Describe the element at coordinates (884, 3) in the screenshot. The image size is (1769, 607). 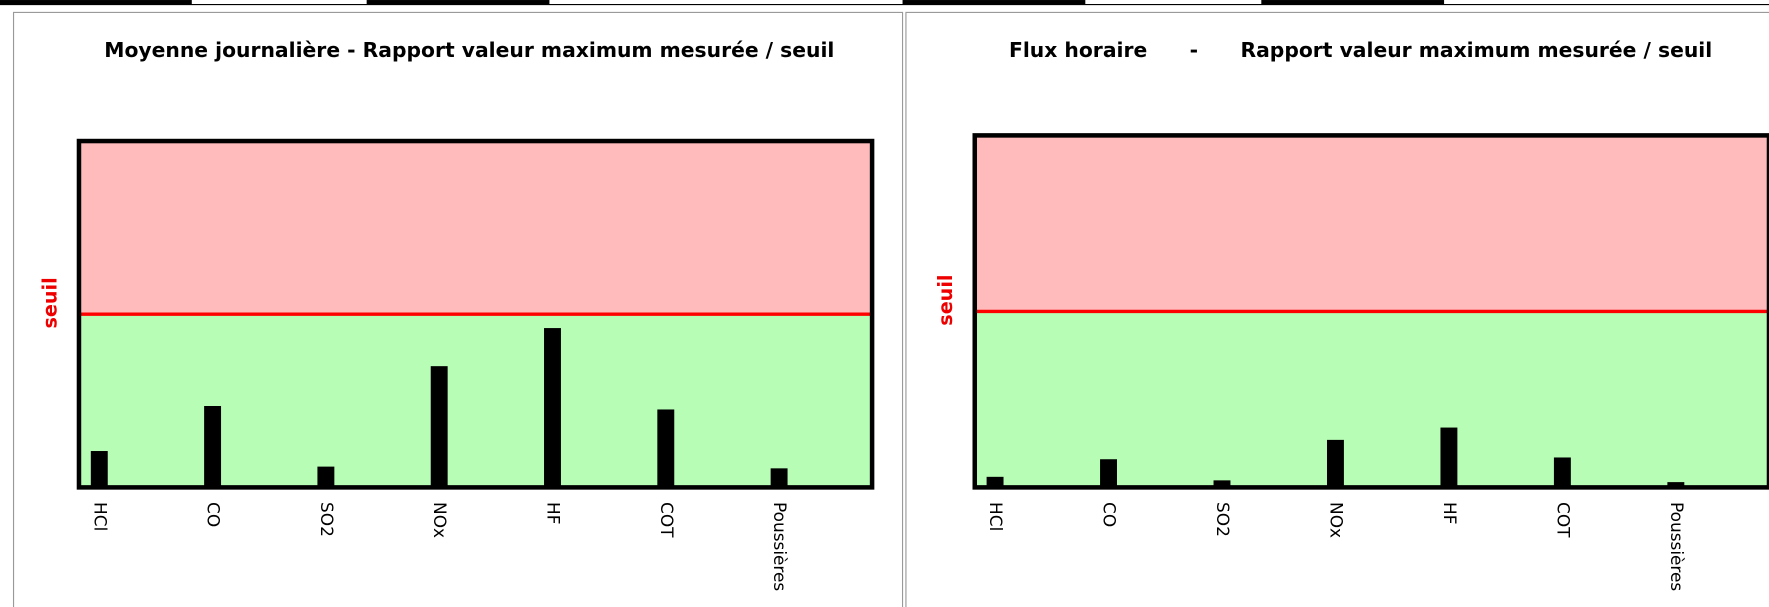
I see `tab-strip` at that location.